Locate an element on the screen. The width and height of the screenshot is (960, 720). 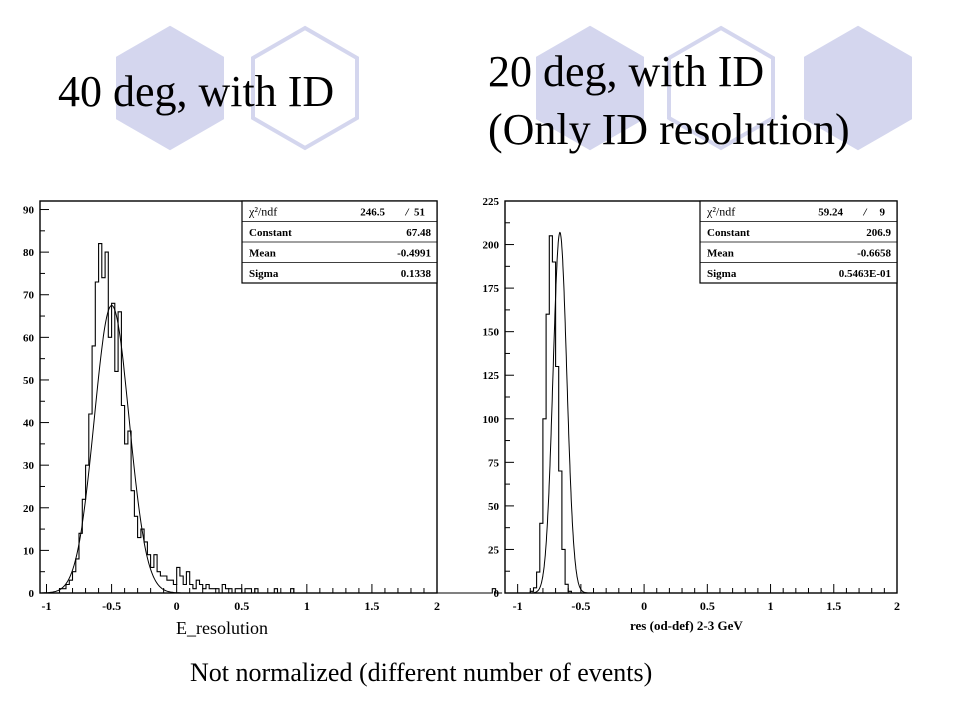
x-axis-label-right: res (od-def) 2-3 GeV is located at coordinates (686, 625).